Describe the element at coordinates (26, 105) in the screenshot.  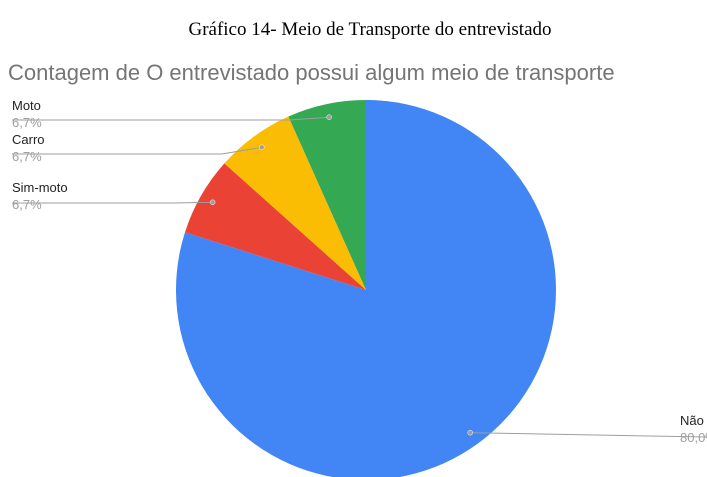
I see `slice-label: Moto` at that location.